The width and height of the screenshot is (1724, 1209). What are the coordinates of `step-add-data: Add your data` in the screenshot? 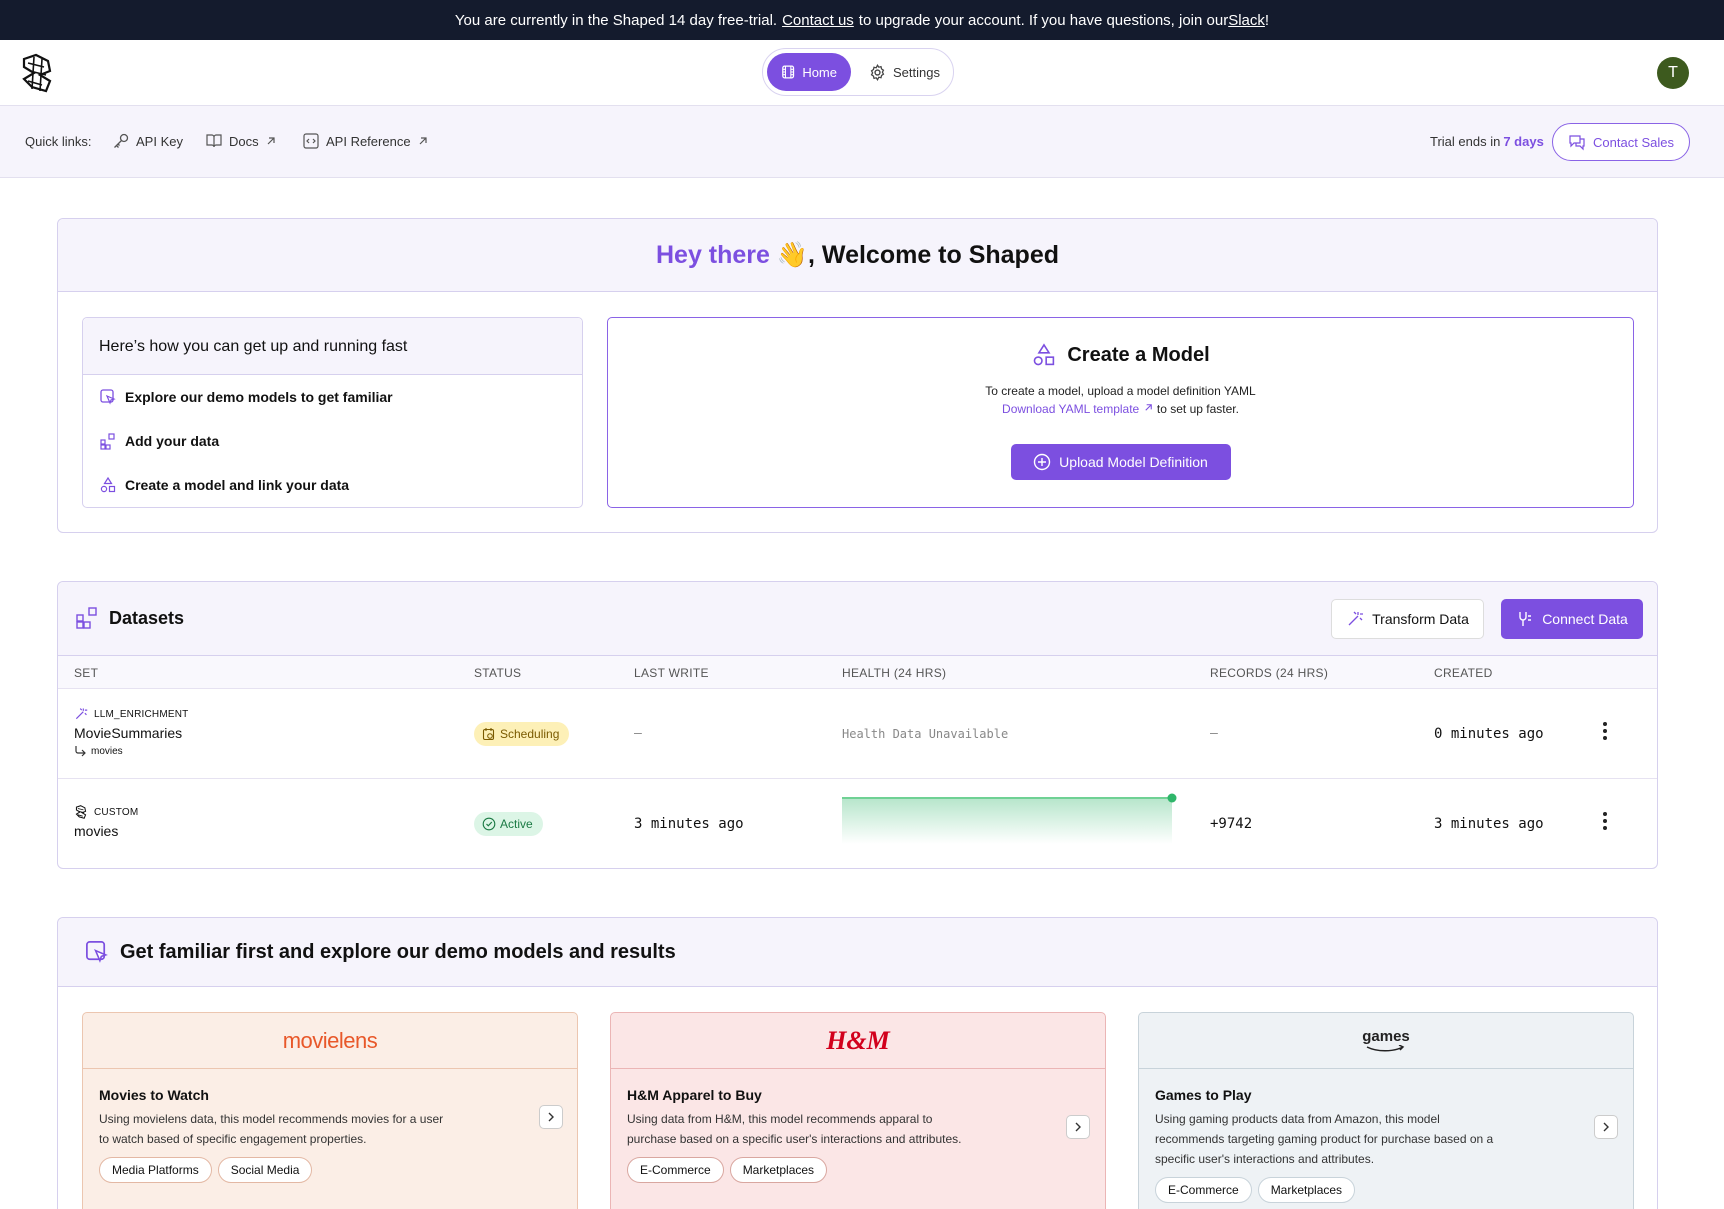 It's located at (159, 441).